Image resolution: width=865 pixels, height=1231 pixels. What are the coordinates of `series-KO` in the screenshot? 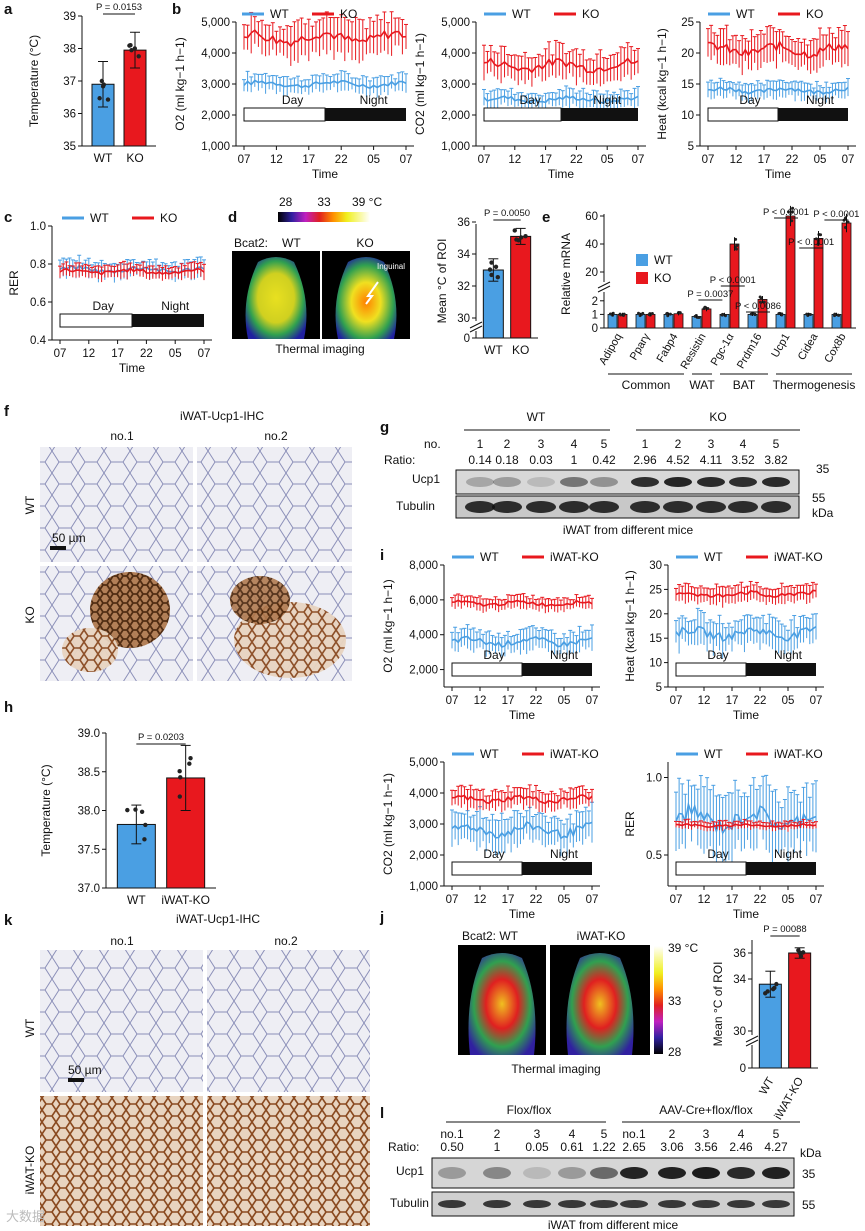 It's located at (778, 50).